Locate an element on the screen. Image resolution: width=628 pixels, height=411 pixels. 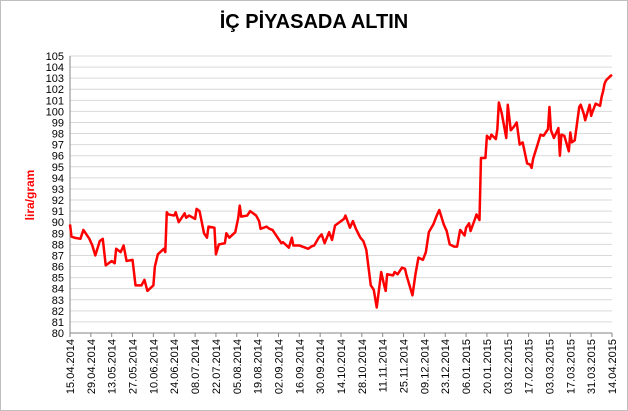
x-tick-label: 09.12.2014 is located at coordinates (425, 366).